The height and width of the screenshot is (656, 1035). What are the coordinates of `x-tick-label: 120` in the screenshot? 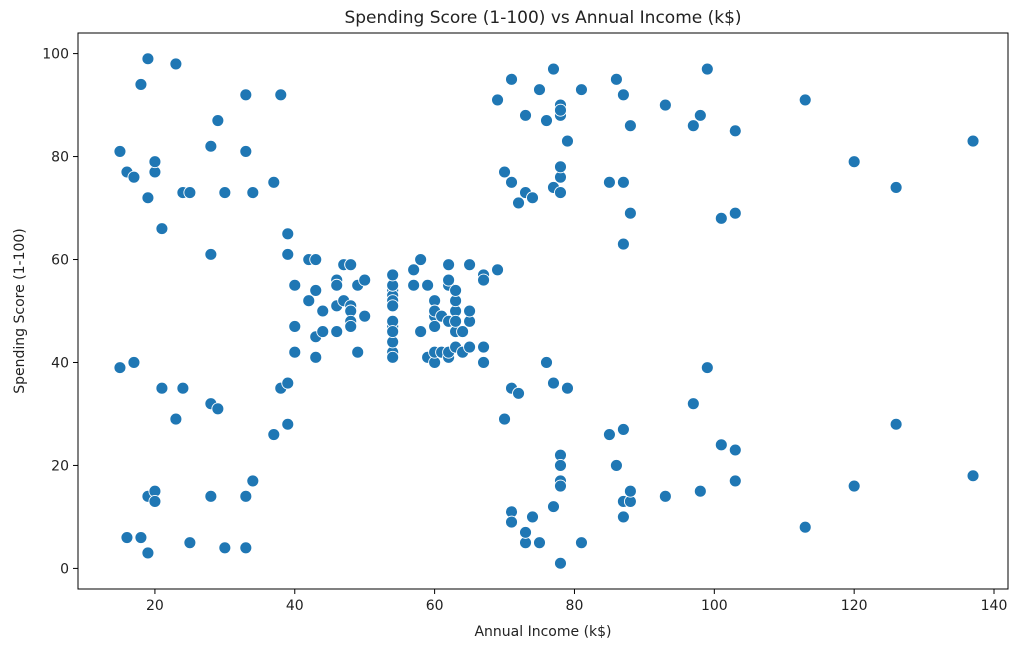 It's located at (854, 606).